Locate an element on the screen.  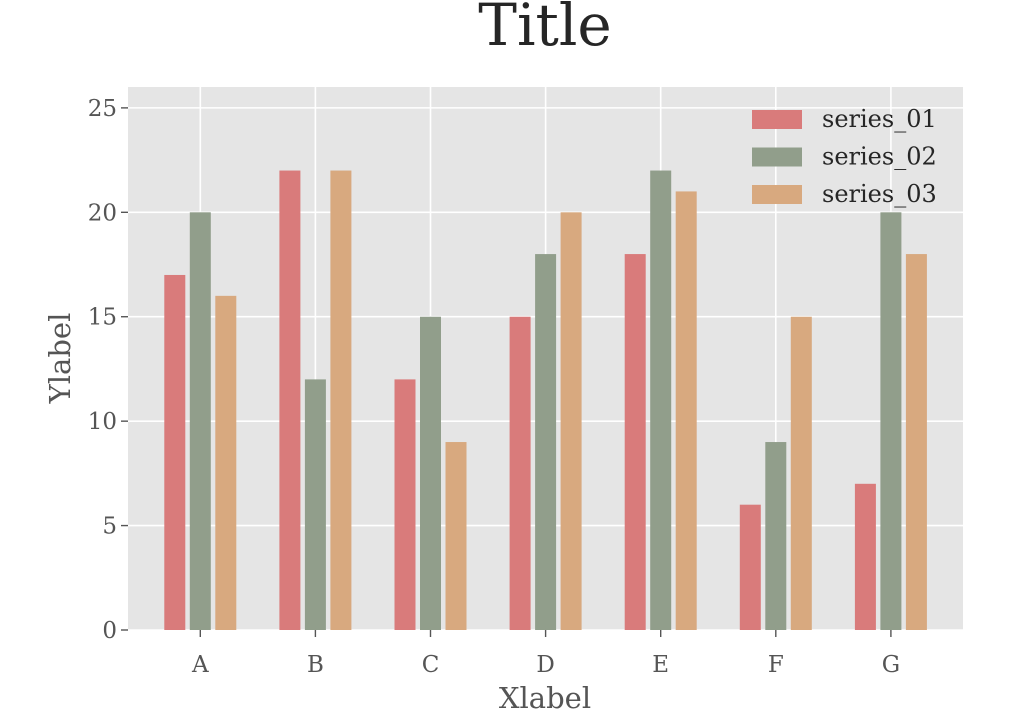
y-tick-label: 0 is located at coordinates (109, 631).